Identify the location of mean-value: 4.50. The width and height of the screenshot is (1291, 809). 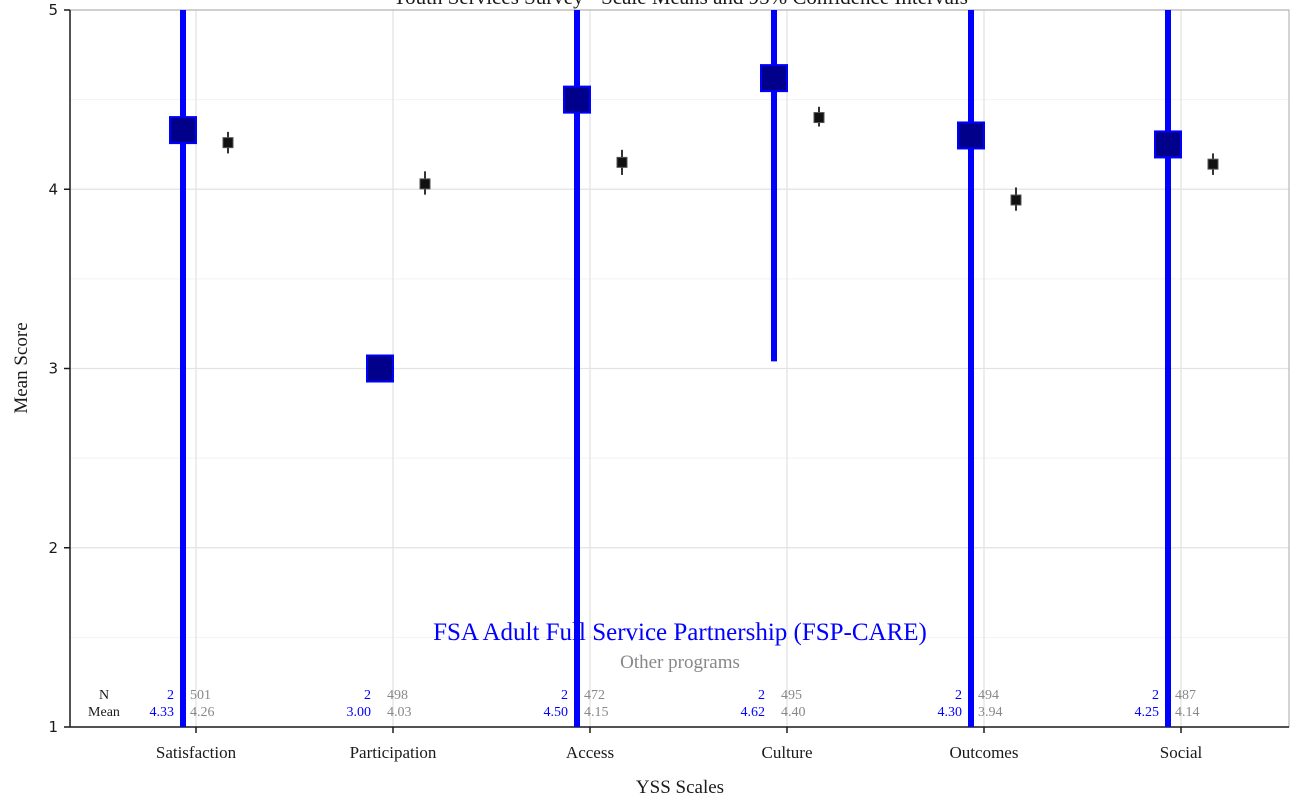
(556, 712).